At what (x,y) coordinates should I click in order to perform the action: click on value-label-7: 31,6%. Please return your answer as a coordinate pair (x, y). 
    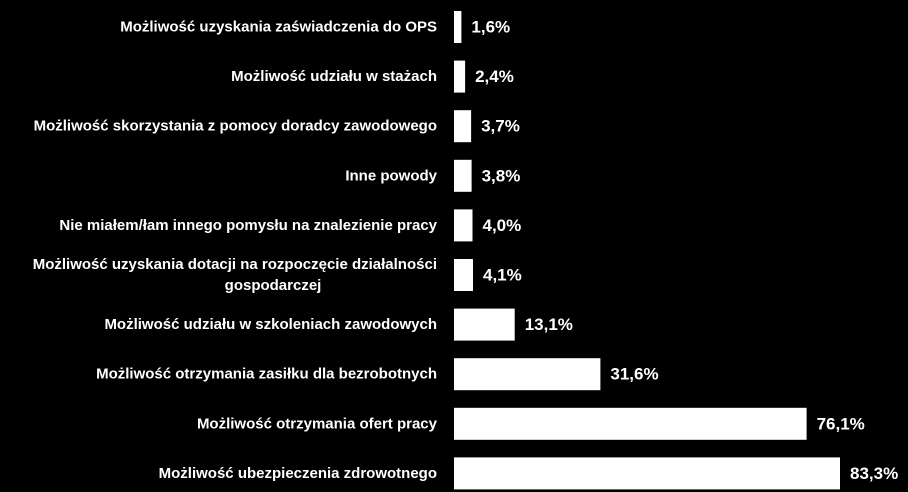
    Looking at the image, I should click on (634, 374).